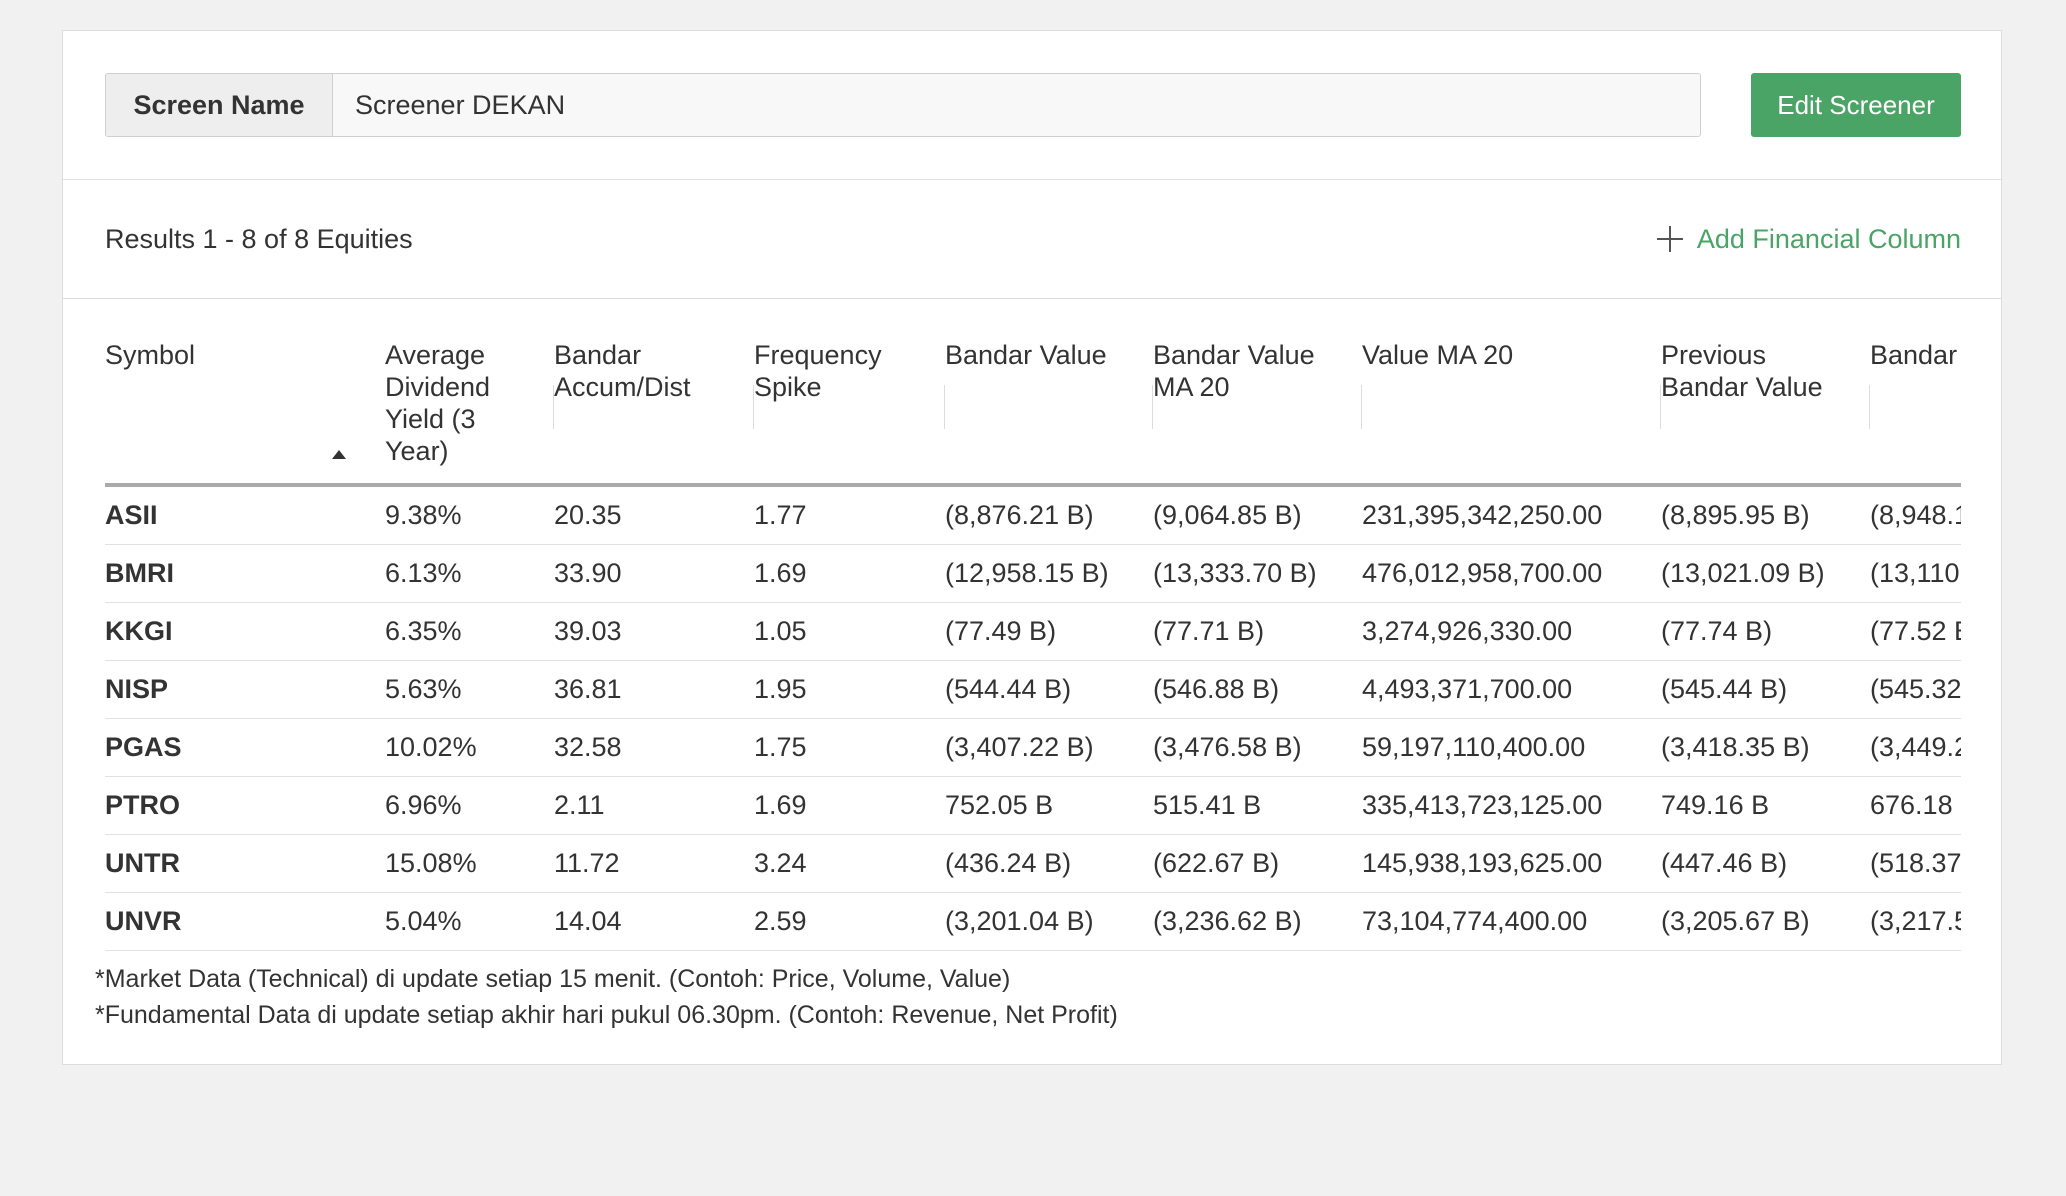  I want to click on symbol-link: UNVR, so click(245, 921).